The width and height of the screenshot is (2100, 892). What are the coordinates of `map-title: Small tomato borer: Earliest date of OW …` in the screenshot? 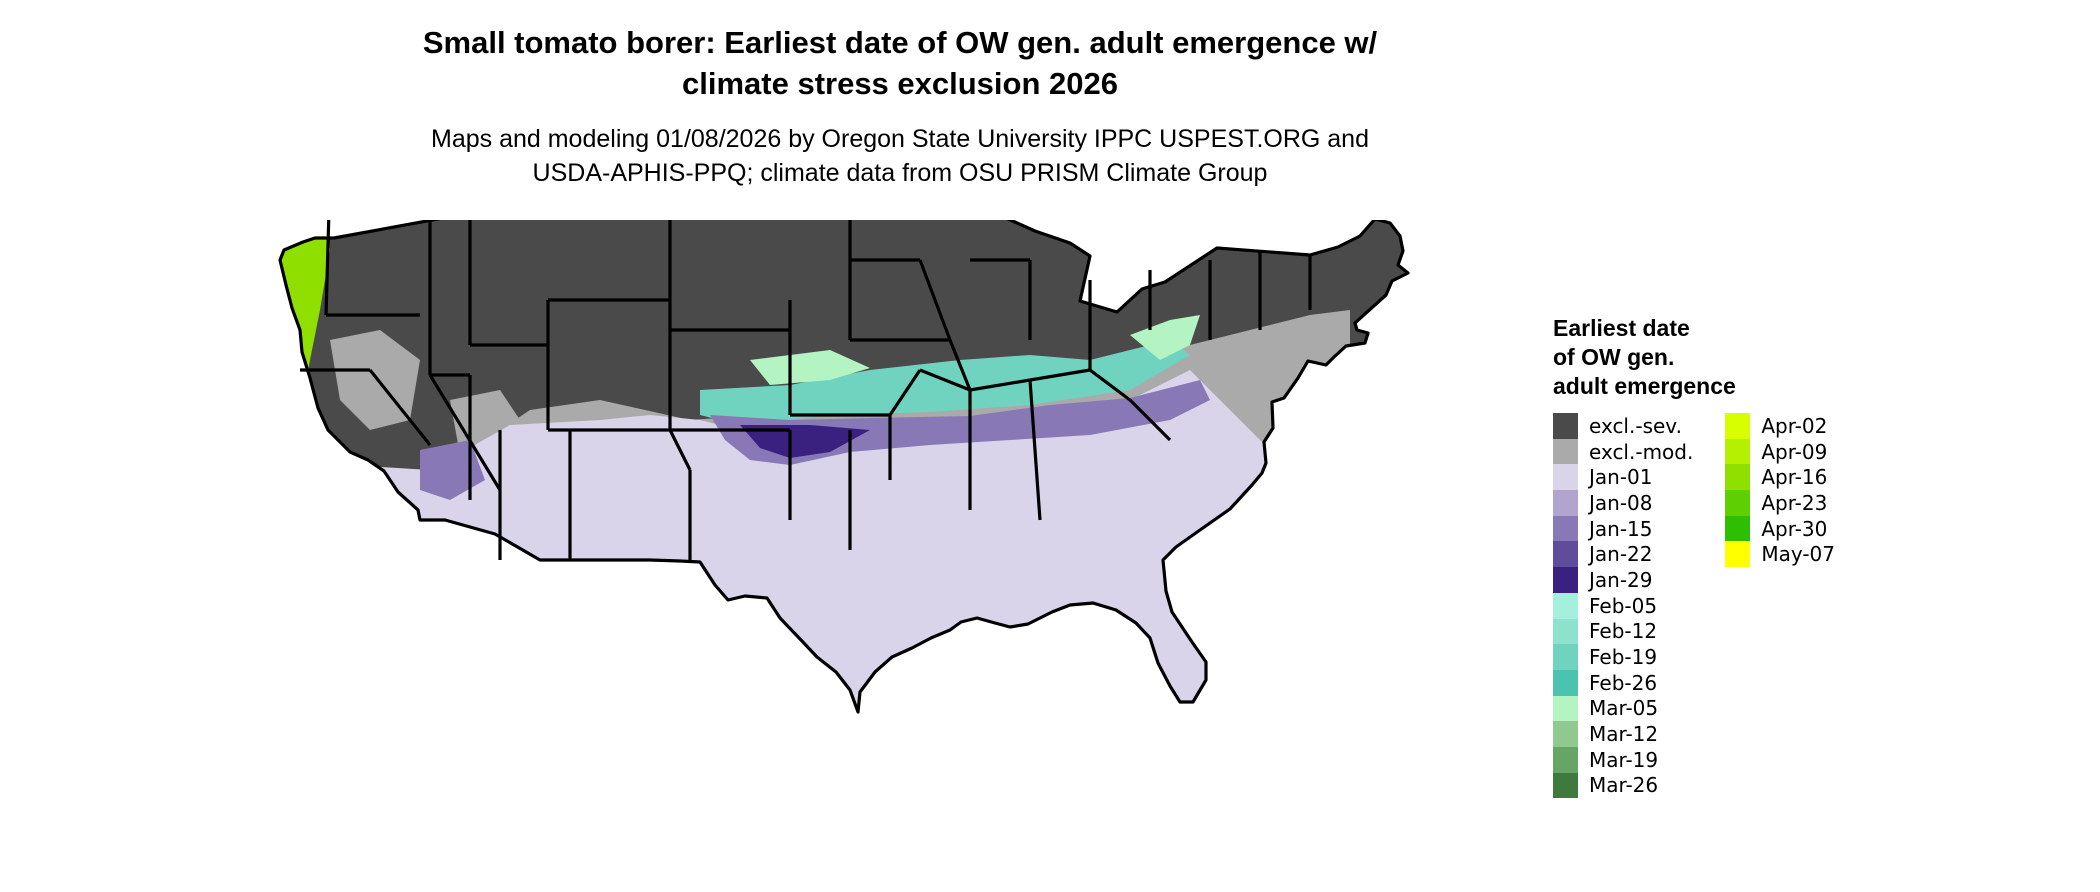 It's located at (900, 63).